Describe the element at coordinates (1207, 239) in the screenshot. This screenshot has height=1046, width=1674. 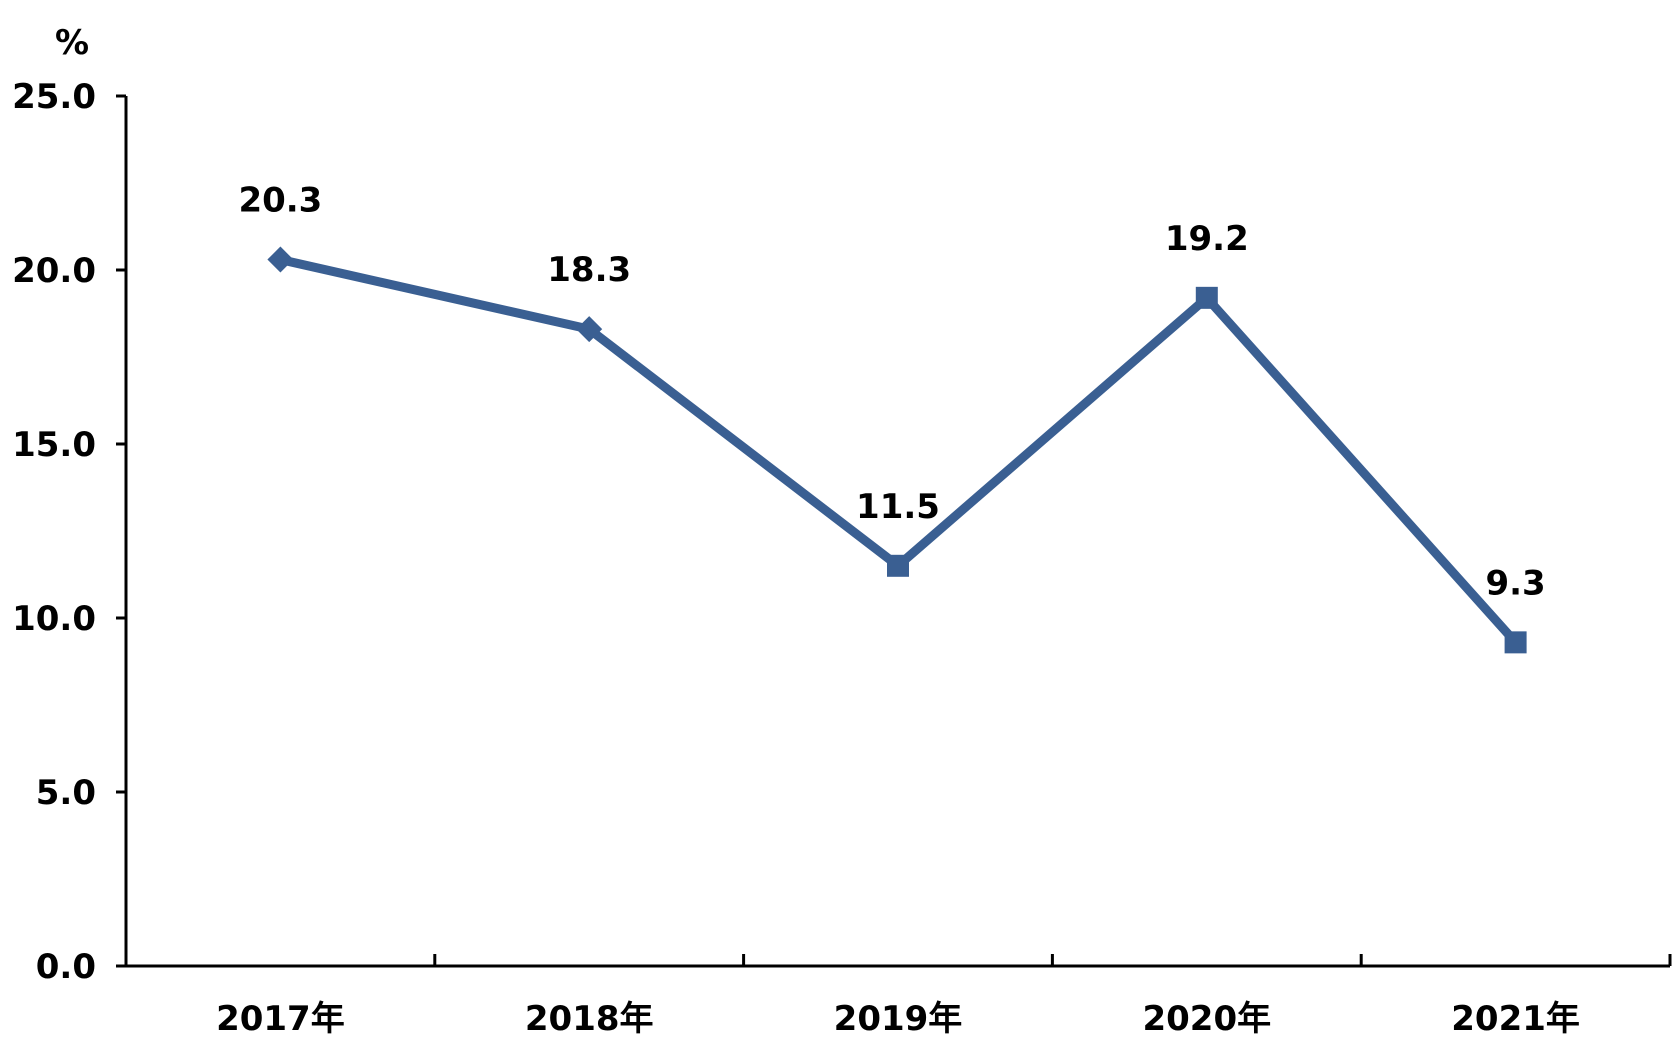
I see `data-label: 19.2` at that location.